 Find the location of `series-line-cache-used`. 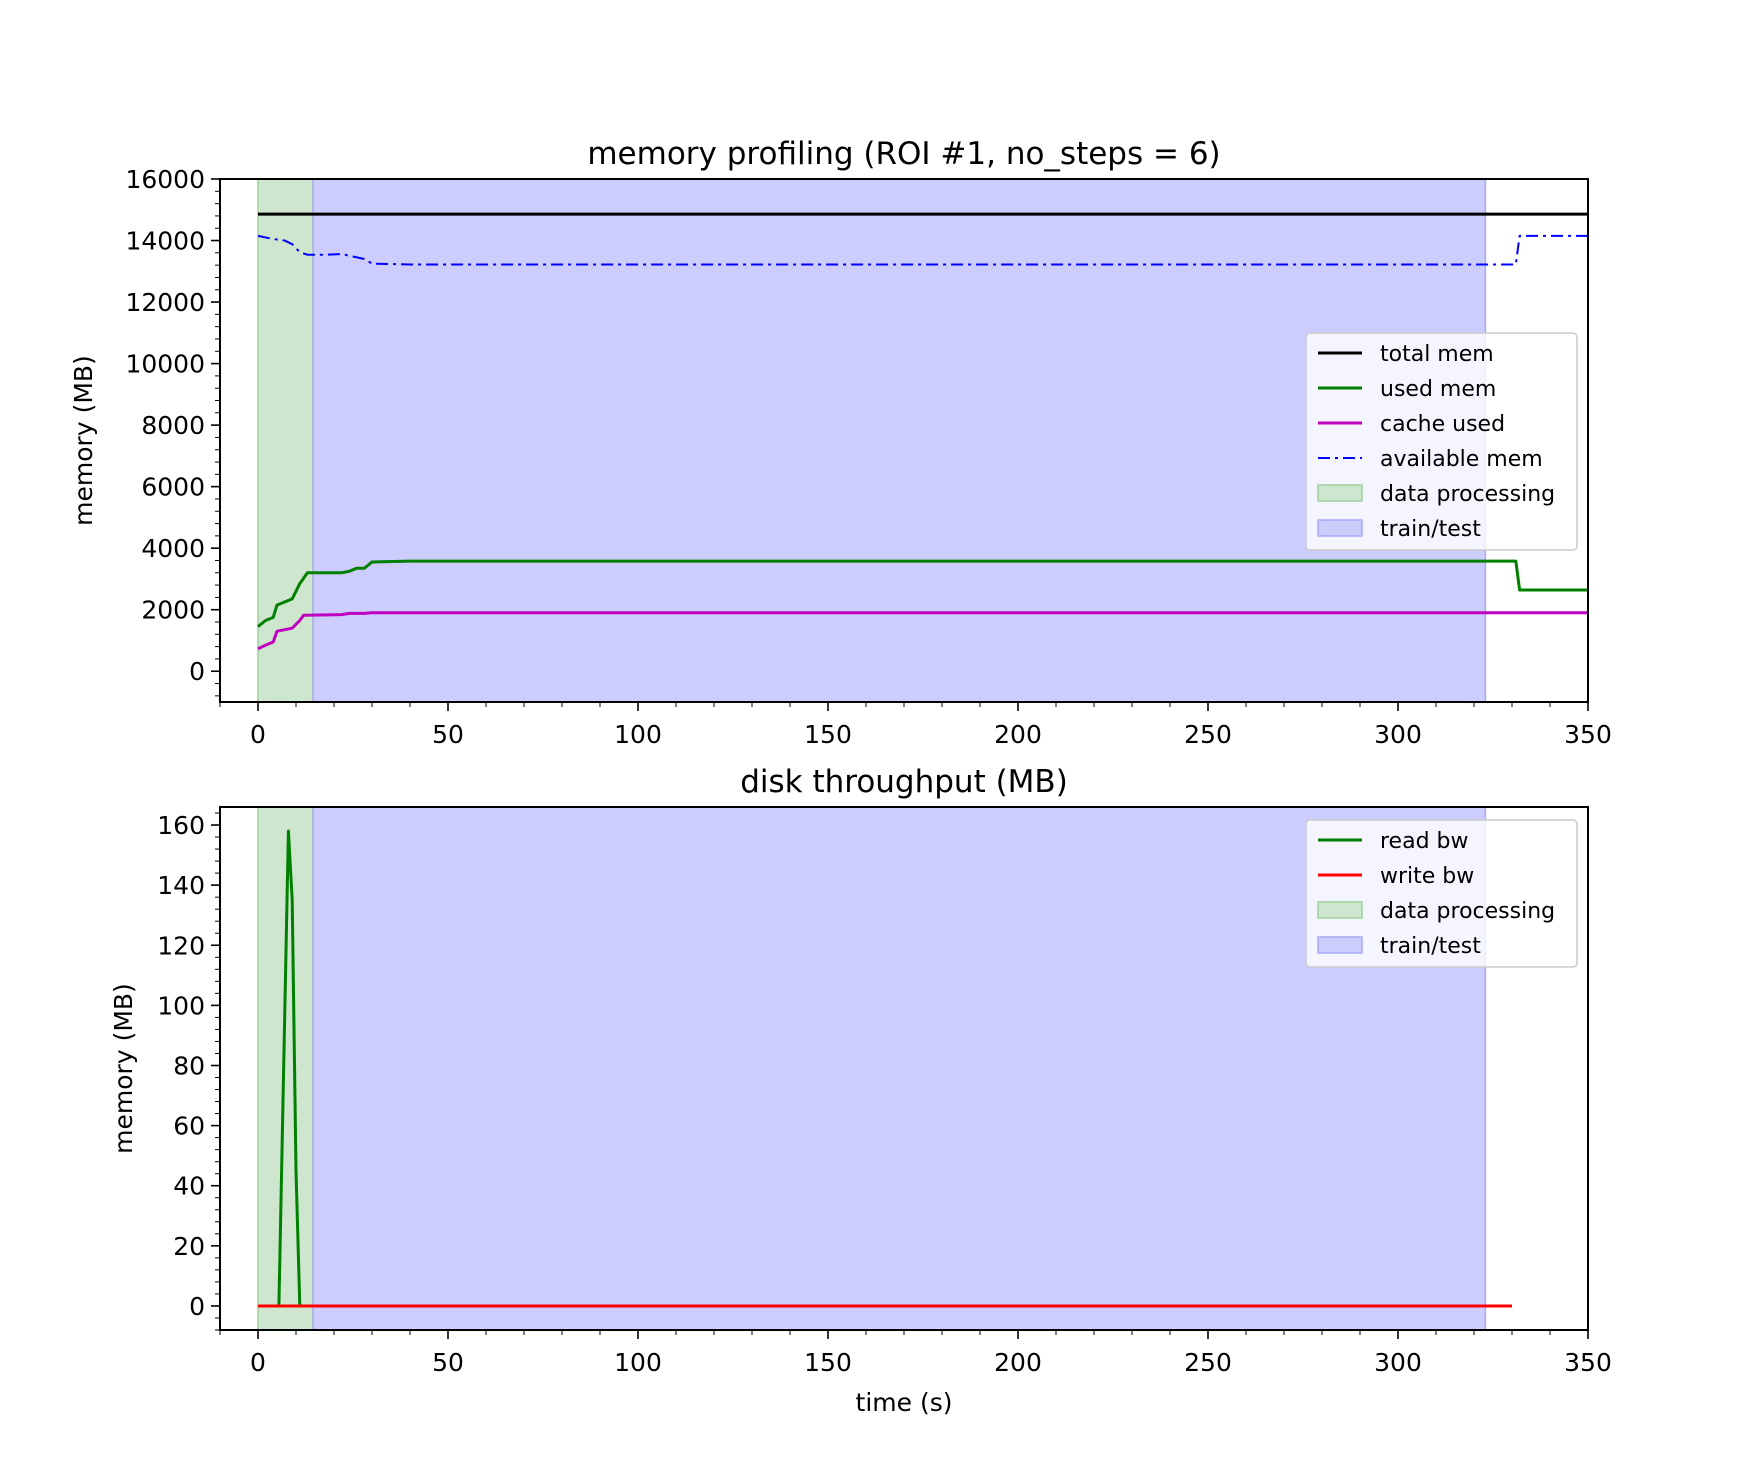

series-line-cache-used is located at coordinates (922, 631).